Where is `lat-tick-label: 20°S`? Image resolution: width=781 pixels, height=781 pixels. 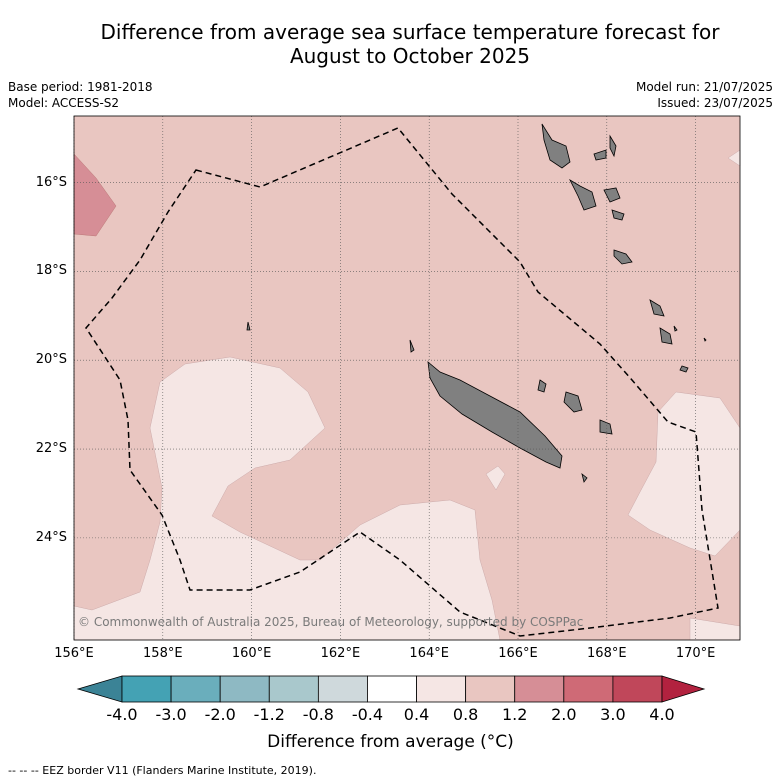 lat-tick-label: 20°S is located at coordinates (51, 360).